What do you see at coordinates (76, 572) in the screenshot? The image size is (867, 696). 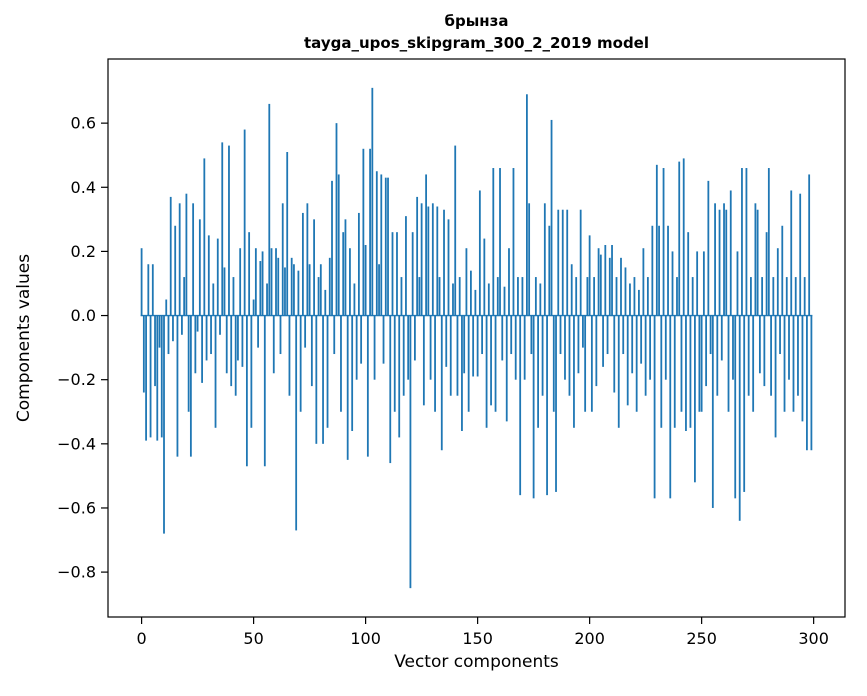 I see `y-tick-label: −0.8` at bounding box center [76, 572].